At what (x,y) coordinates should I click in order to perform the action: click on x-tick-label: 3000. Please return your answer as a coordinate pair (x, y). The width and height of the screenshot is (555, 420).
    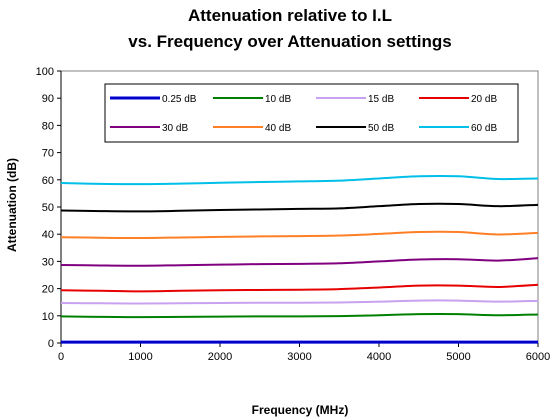
    Looking at the image, I should click on (299, 357).